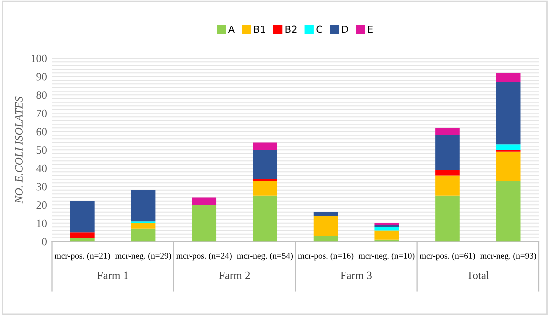 This screenshot has height=316, width=550. Describe the element at coordinates (234, 276) in the screenshot. I see `text: Farm 2` at that location.